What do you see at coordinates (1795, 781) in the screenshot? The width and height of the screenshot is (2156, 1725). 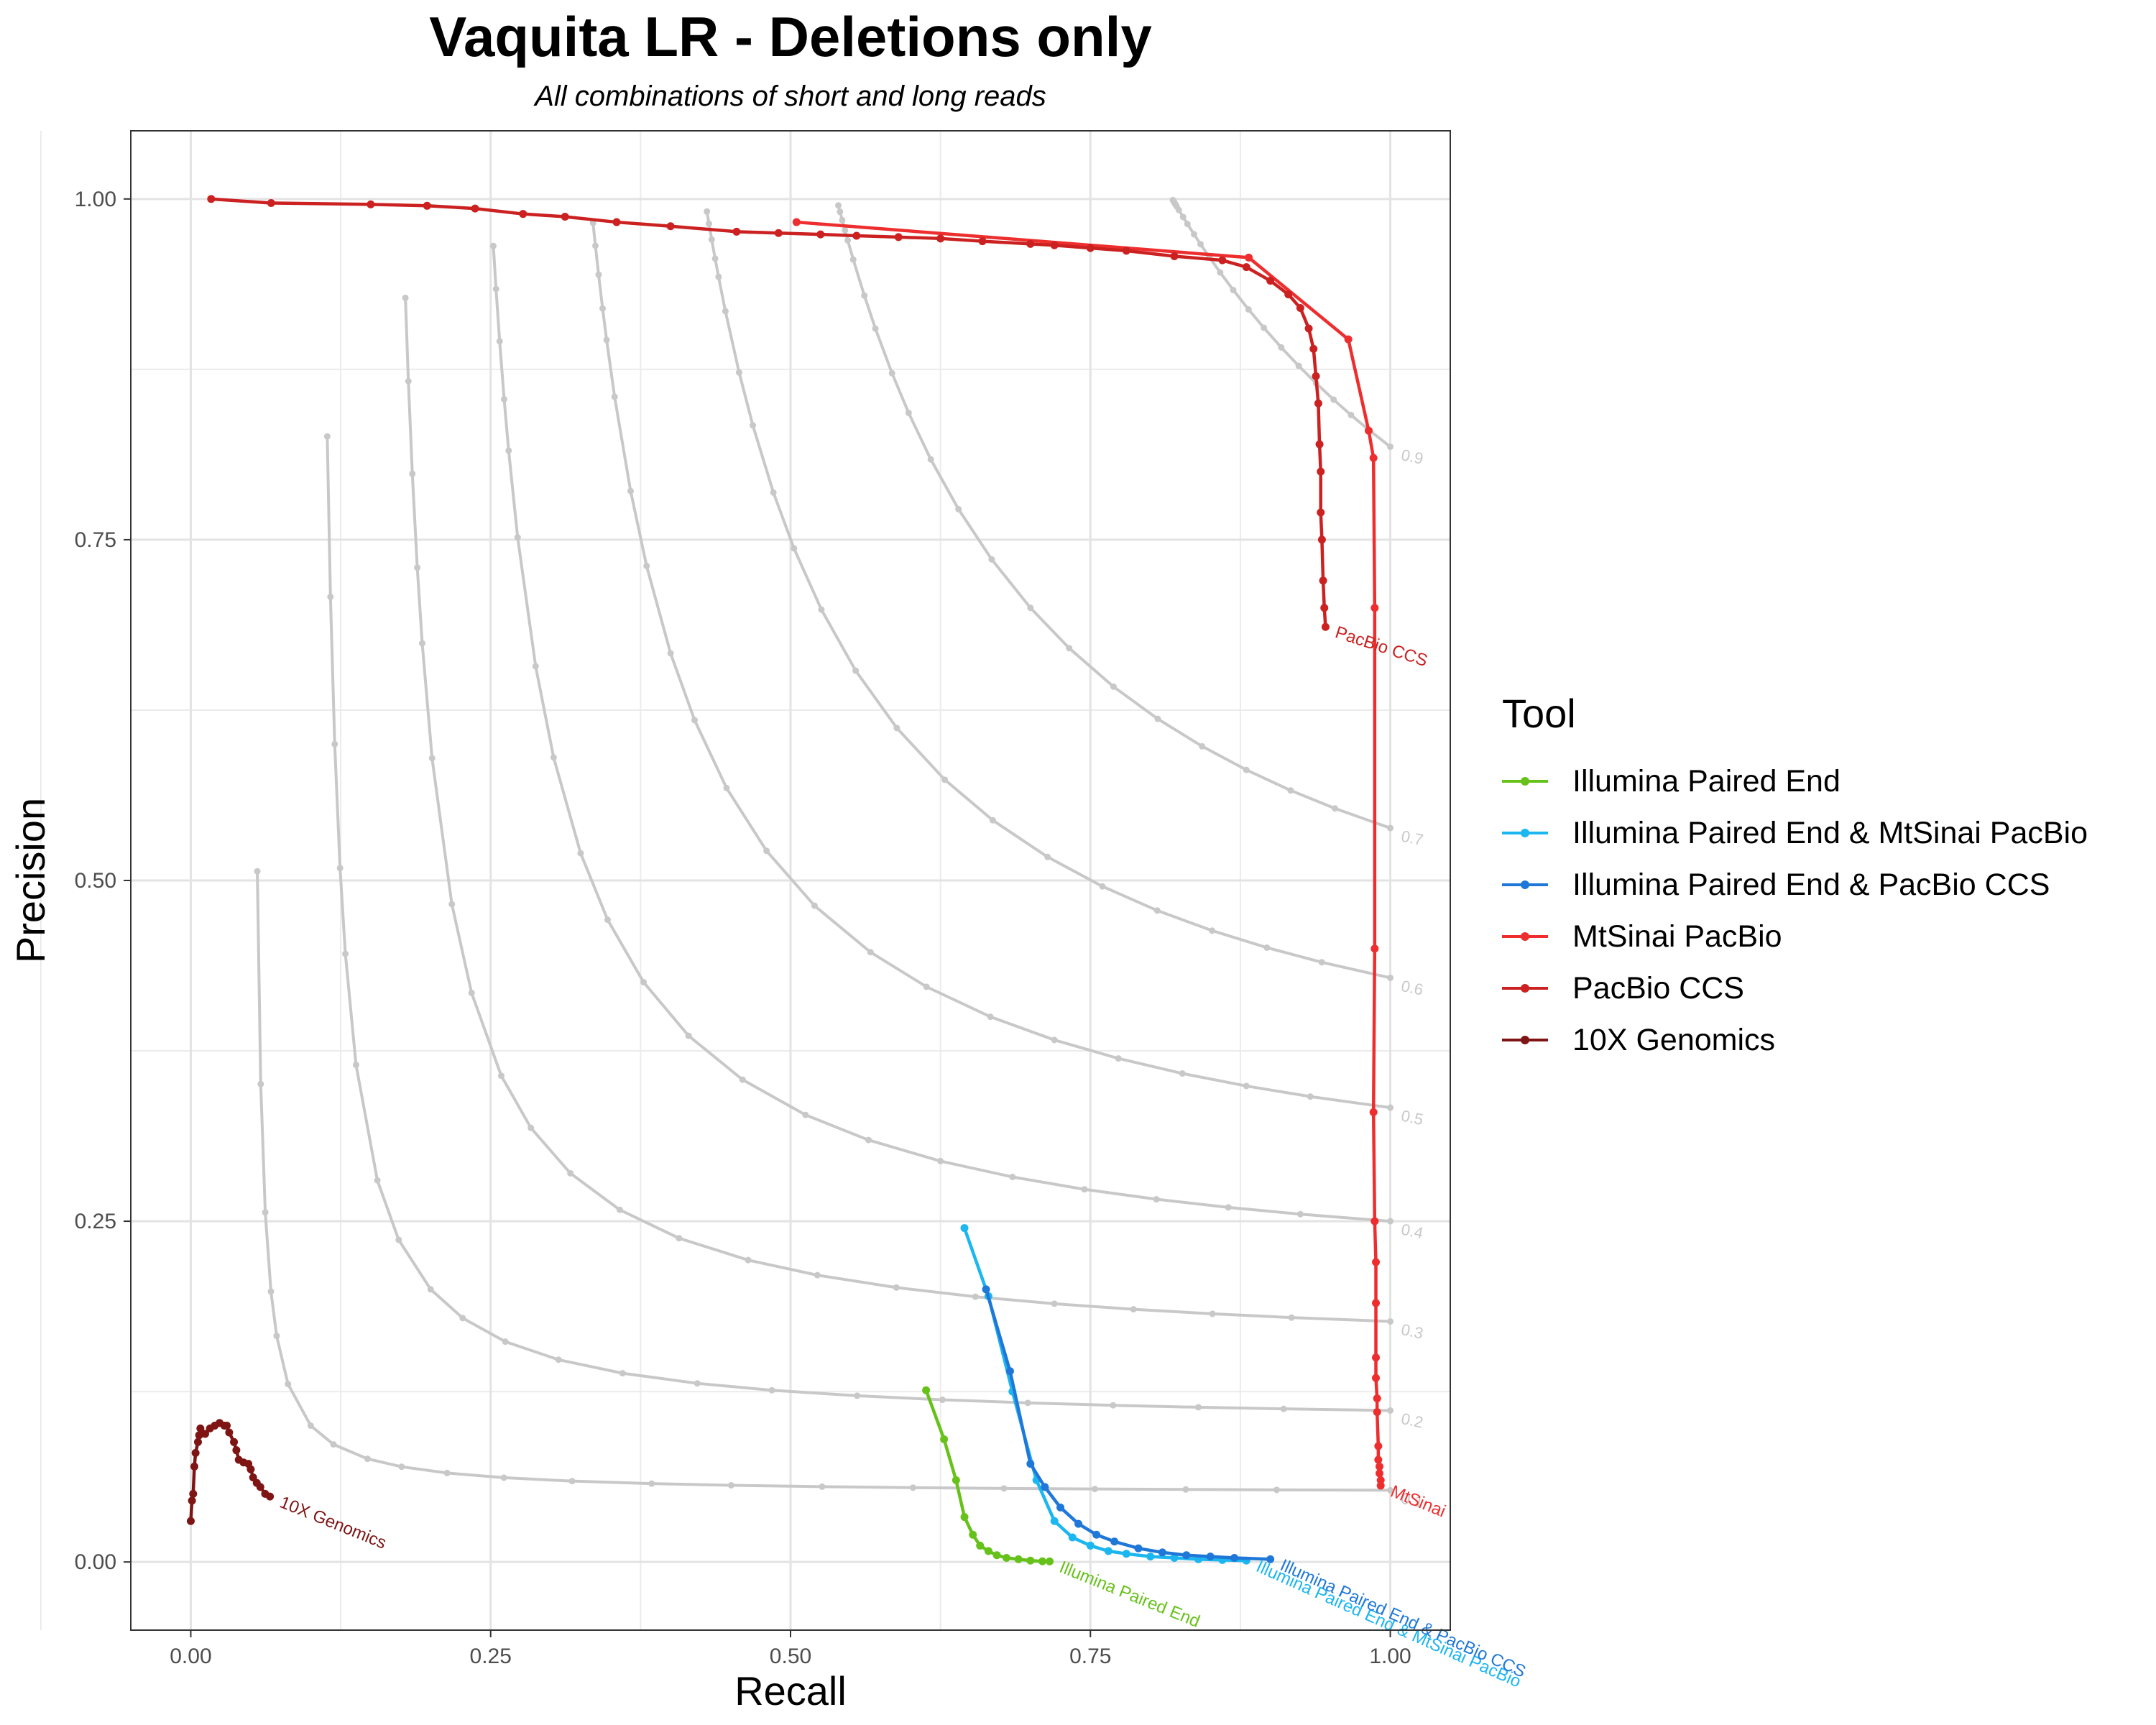 I see `legend-item: Illumina Paired End` at bounding box center [1795, 781].